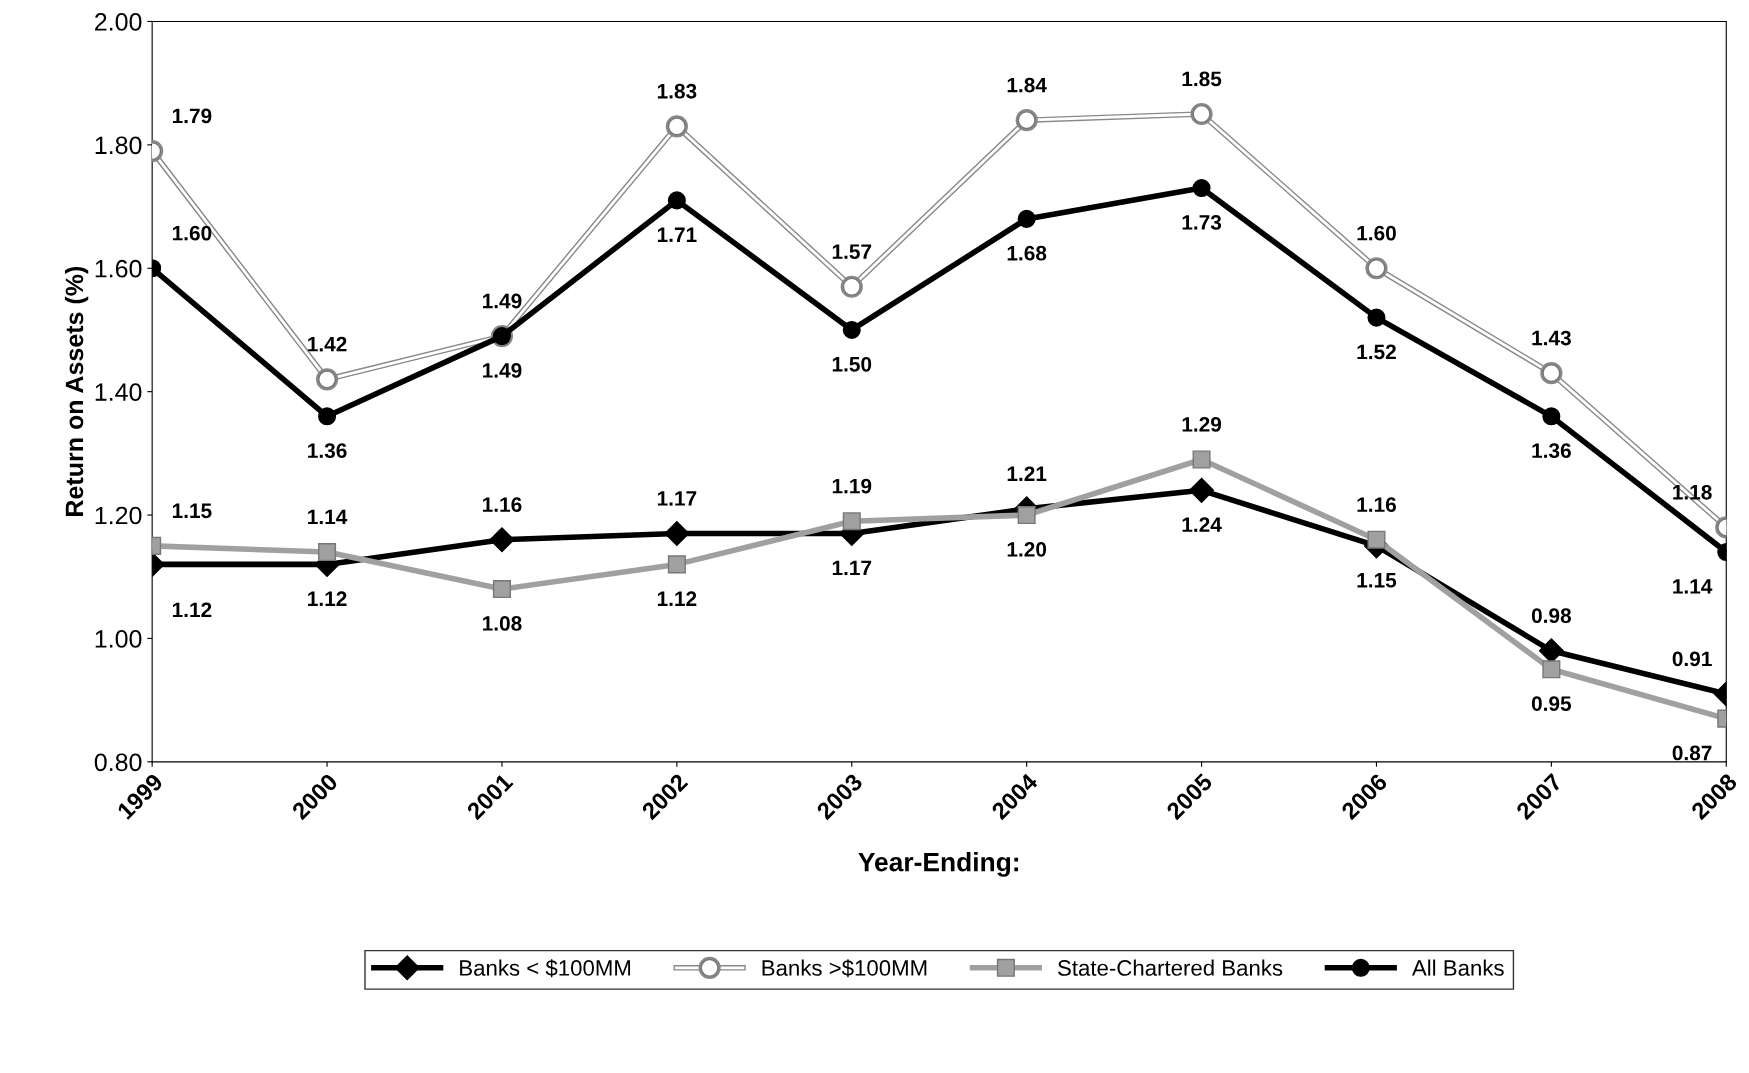  I want to click on legend-label: State-Chartered Banks, so click(1170, 967).